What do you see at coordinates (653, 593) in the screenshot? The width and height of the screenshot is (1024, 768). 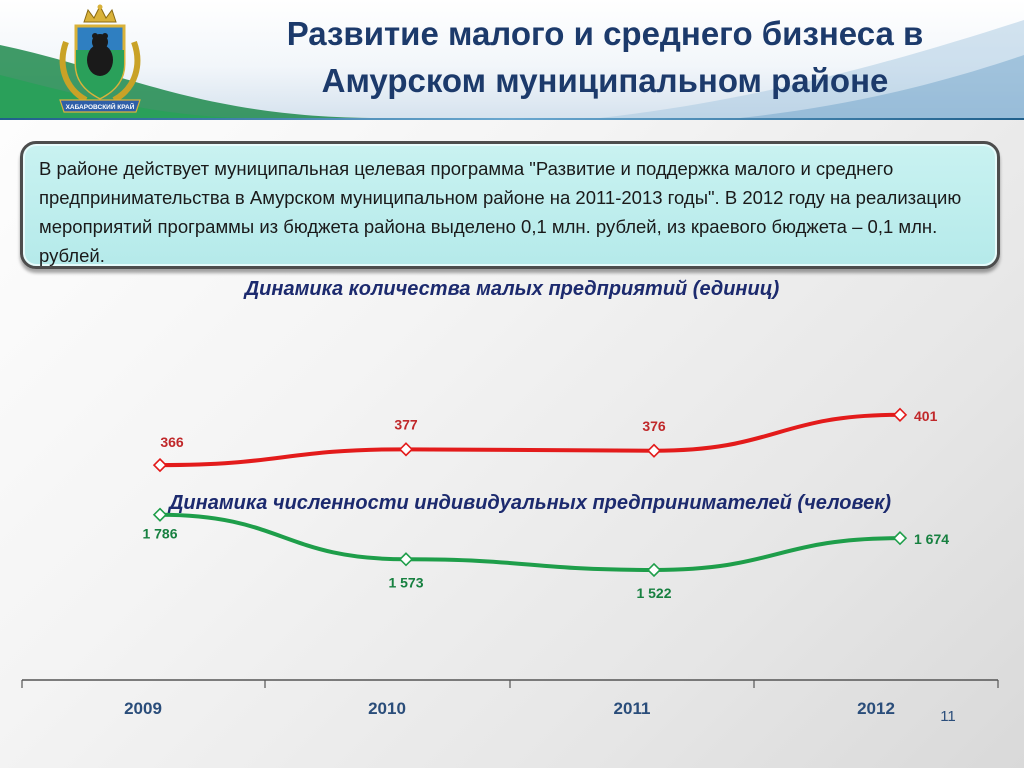 I see `data-label-entrepreneurs-2011: 1 522` at bounding box center [653, 593].